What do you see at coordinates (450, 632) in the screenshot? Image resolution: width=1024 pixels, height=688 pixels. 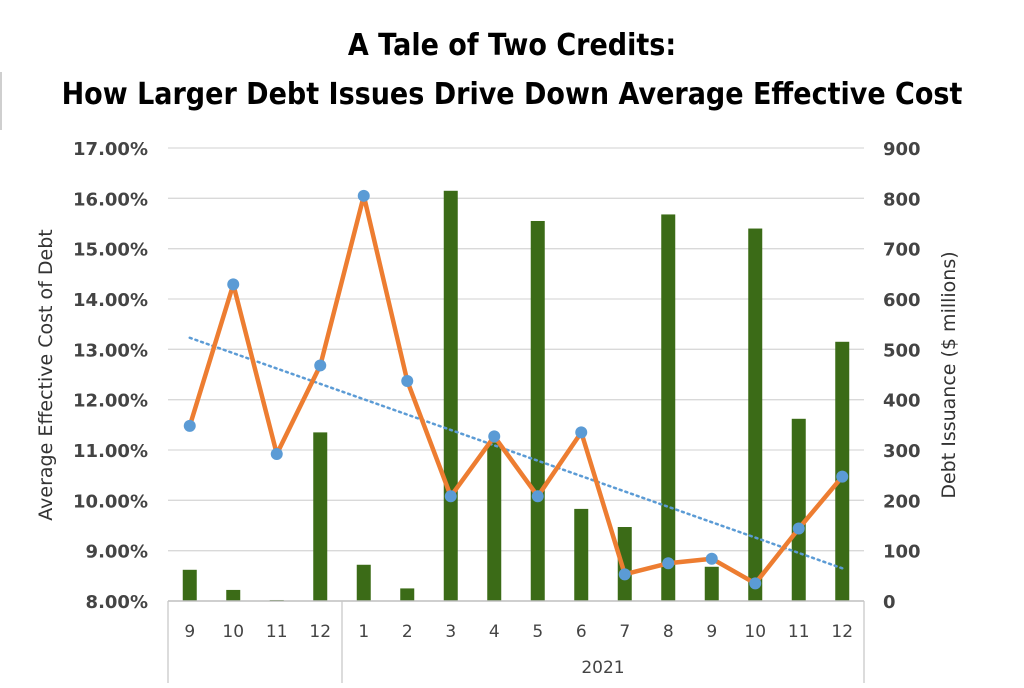 I see `x-tick-label: 3` at bounding box center [450, 632].